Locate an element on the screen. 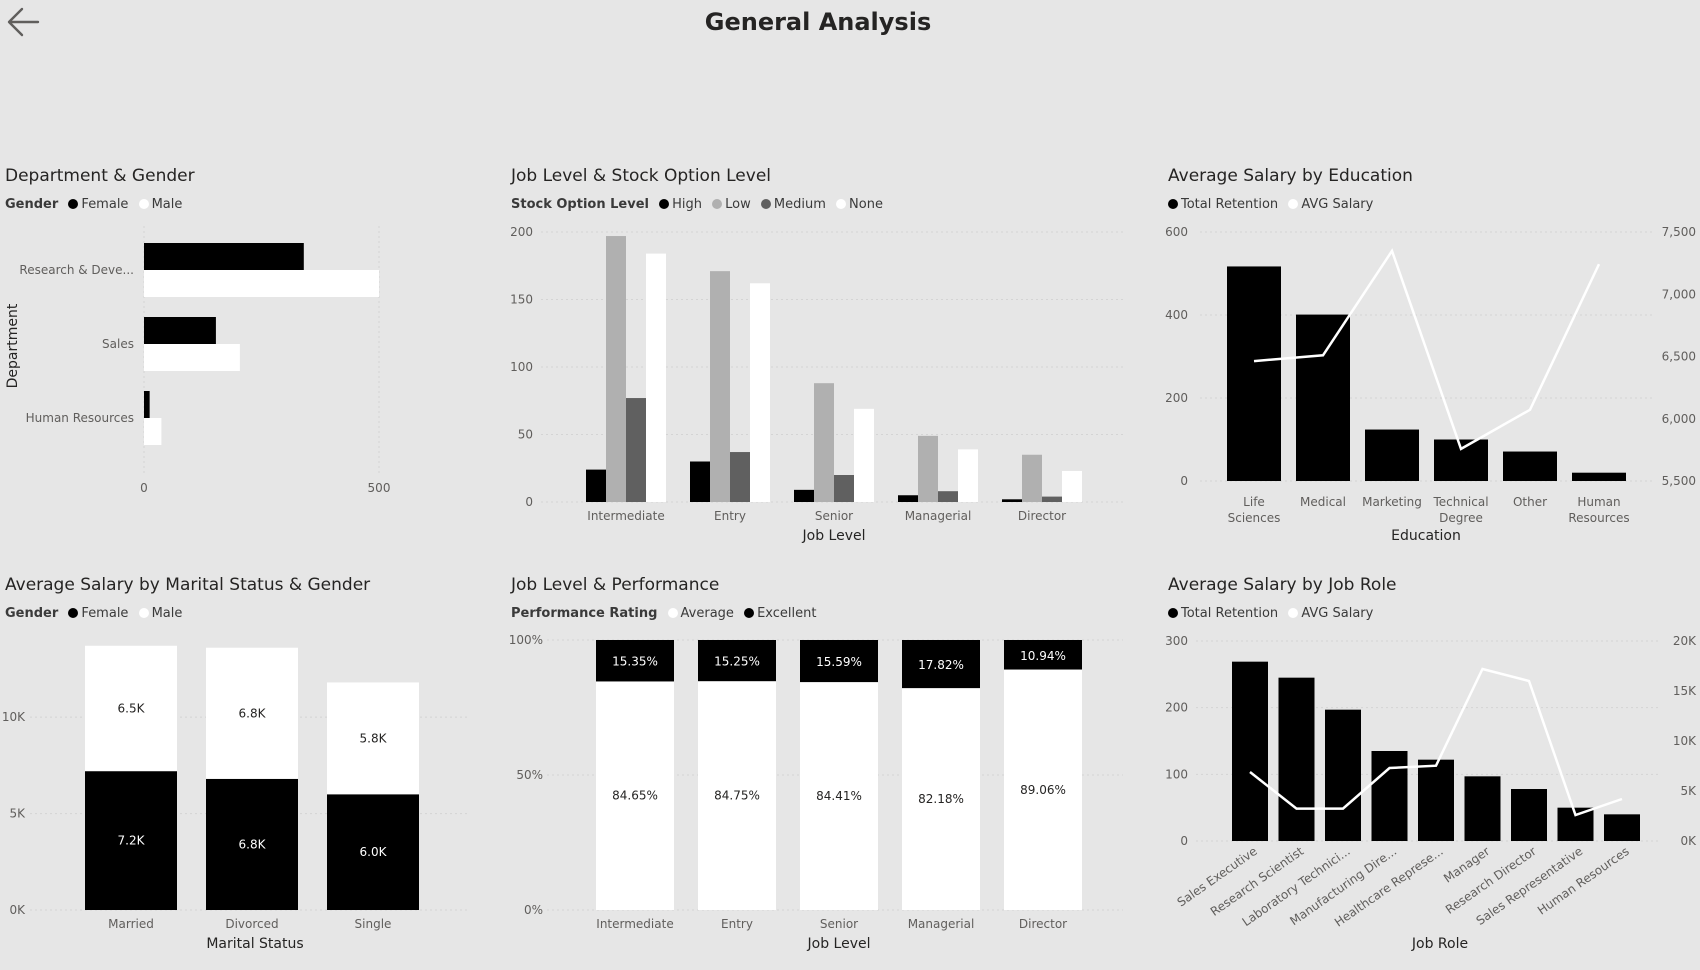  y-tick-label: Sales is located at coordinates (118, 344).